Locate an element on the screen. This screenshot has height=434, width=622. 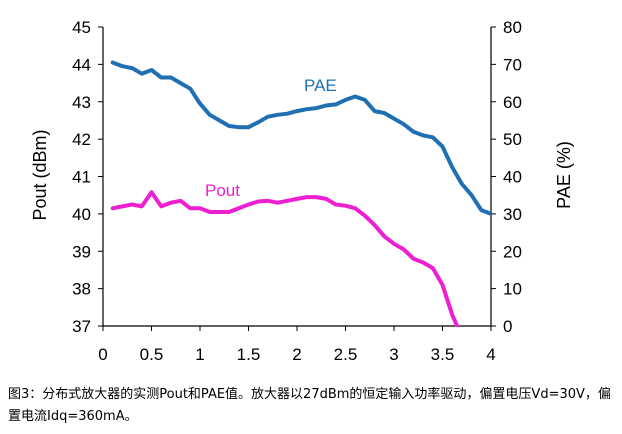
y-right-tick-label: 70 is located at coordinates (512, 64).